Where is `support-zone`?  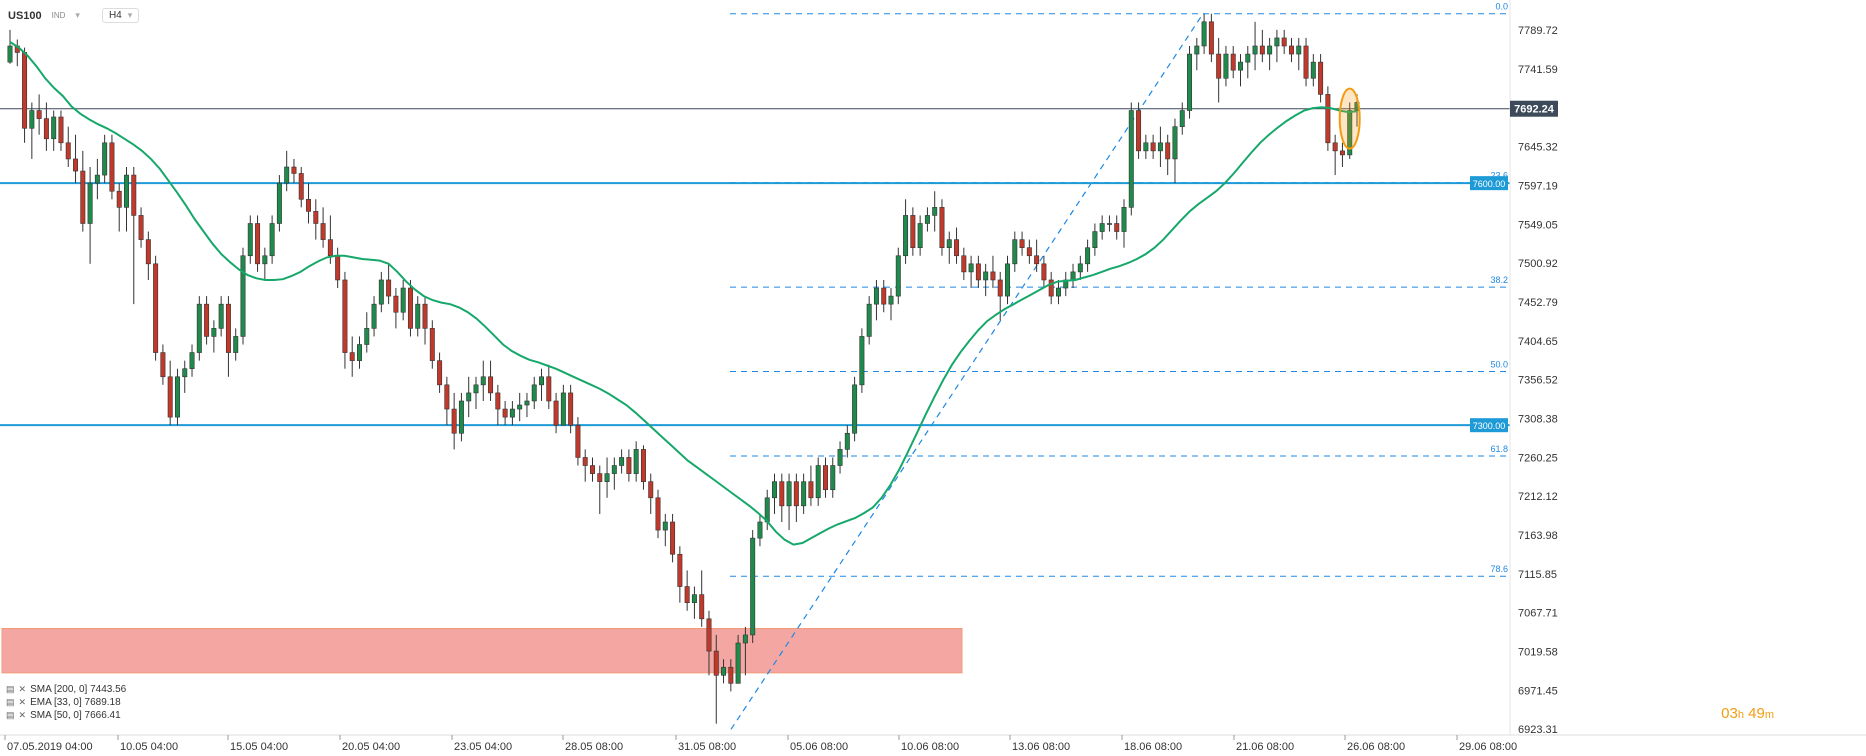
support-zone is located at coordinates (482, 651).